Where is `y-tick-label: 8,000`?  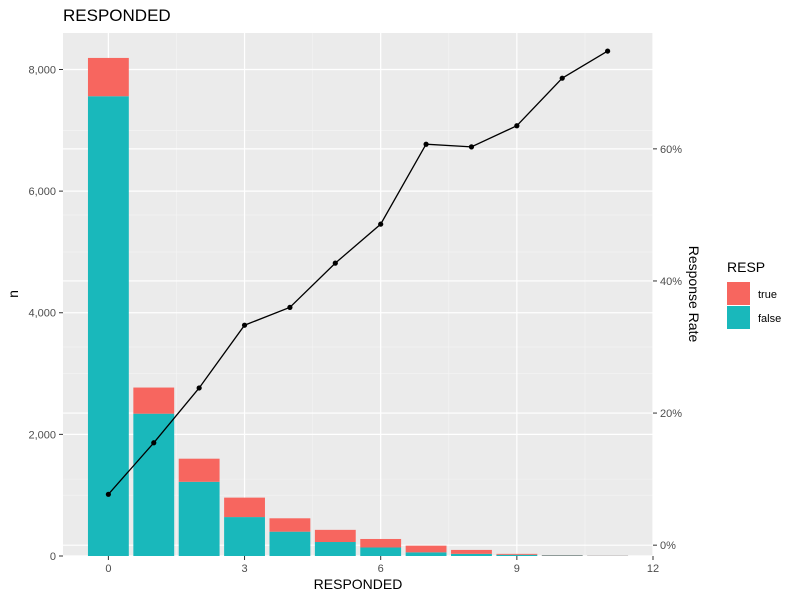 y-tick-label: 8,000 is located at coordinates (42, 70).